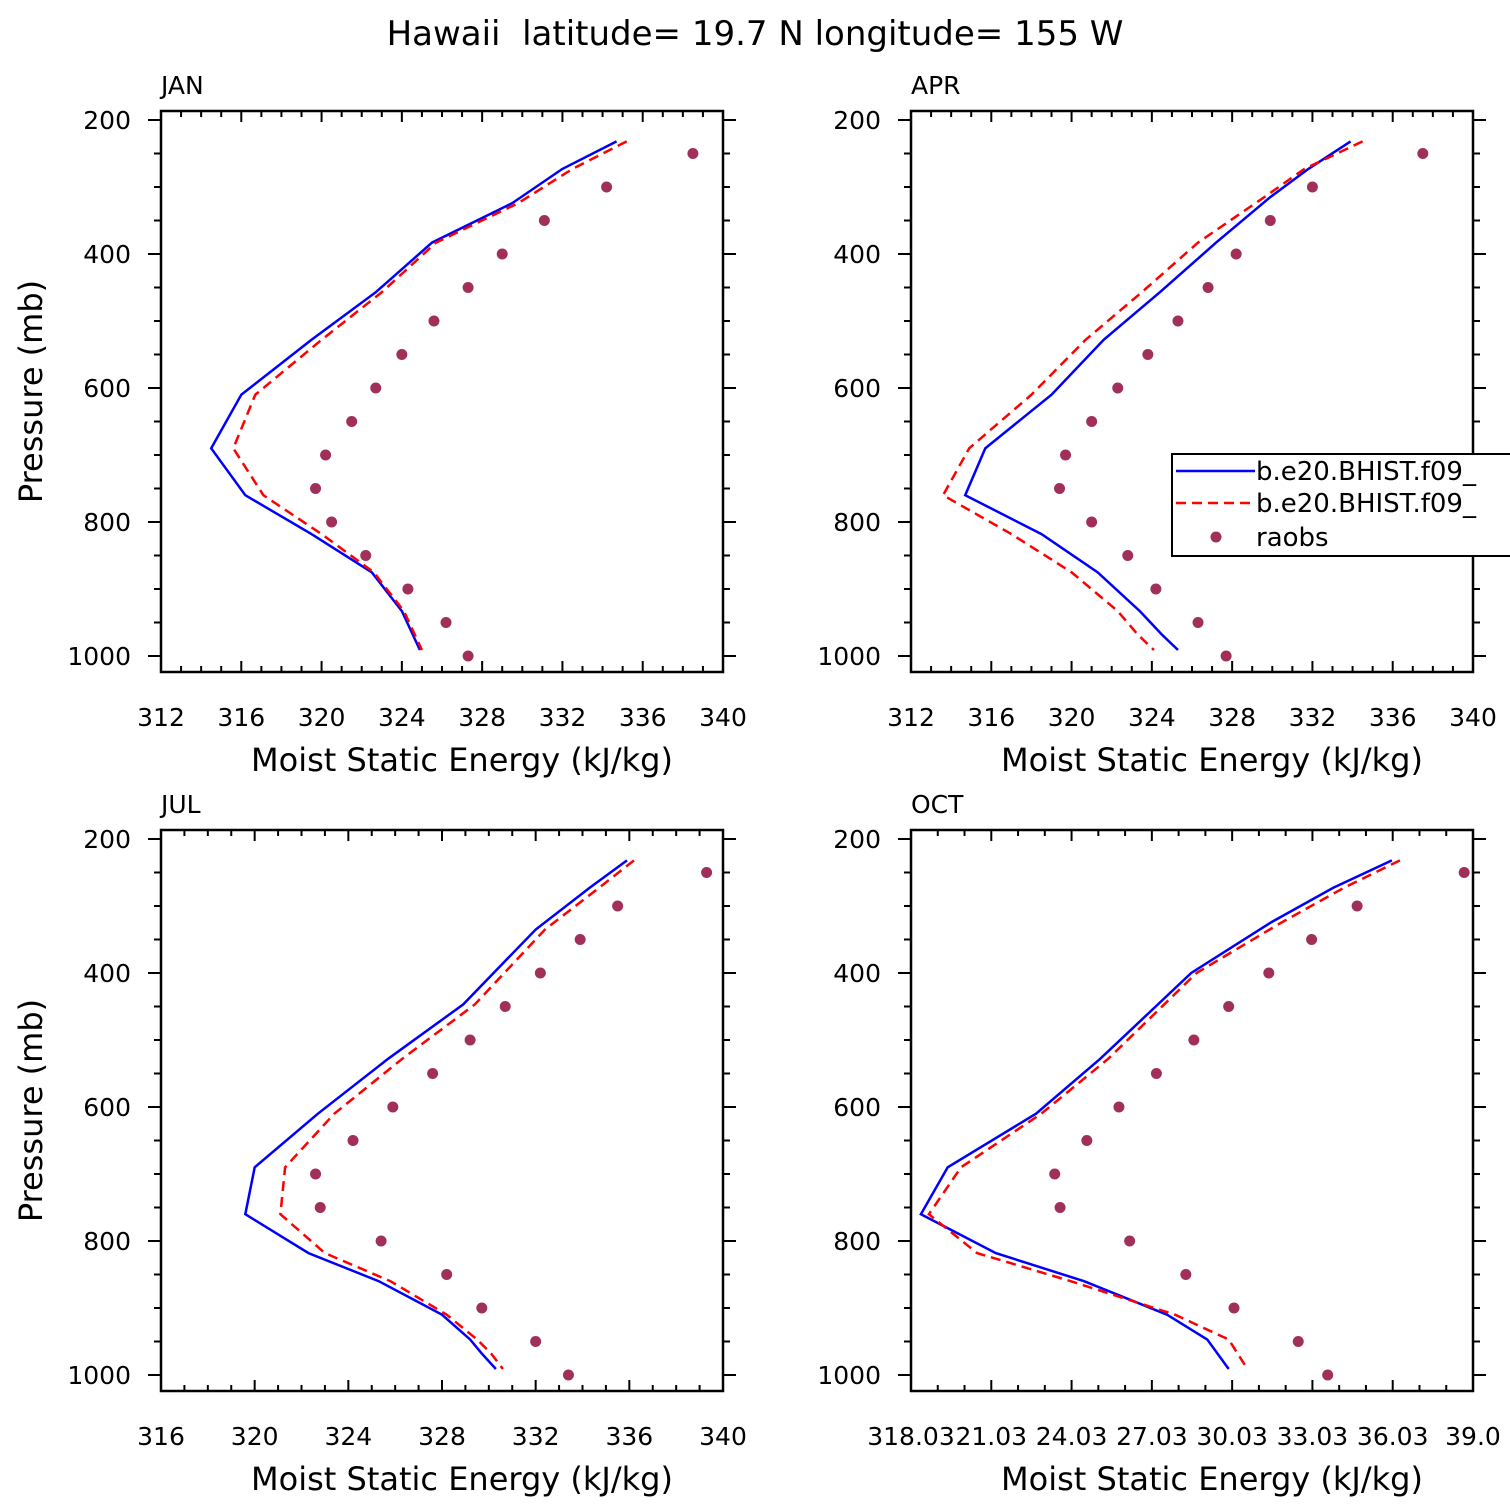  Describe the element at coordinates (180, 804) in the screenshot. I see `panel-title: JUL` at that location.